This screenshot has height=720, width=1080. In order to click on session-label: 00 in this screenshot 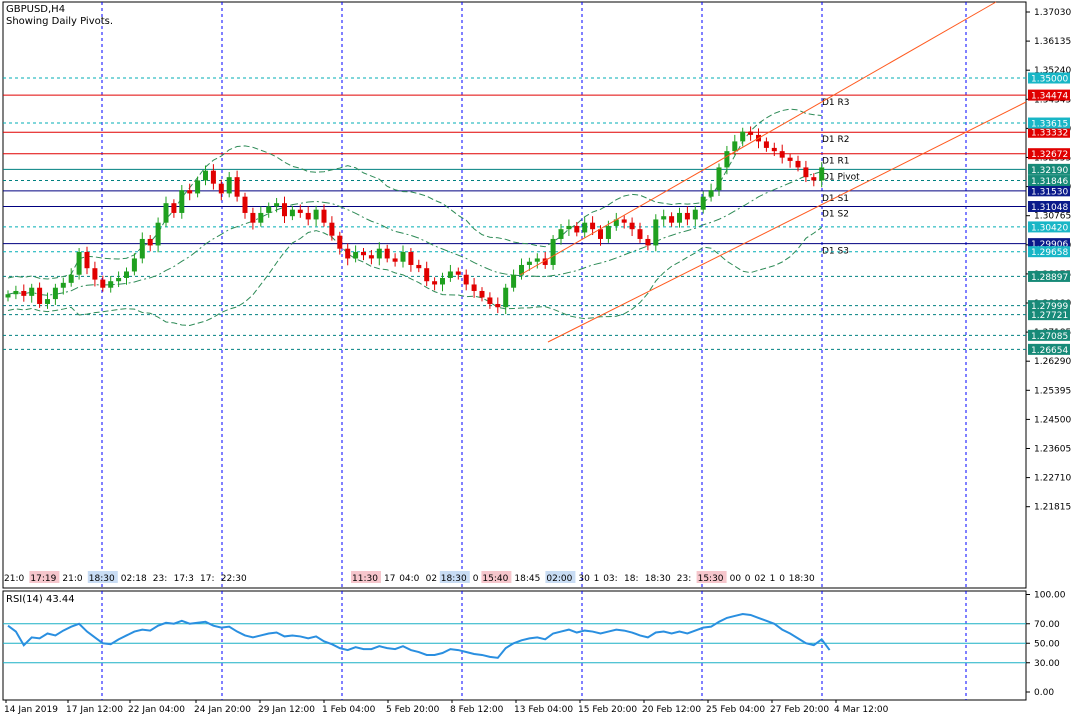, I will do `click(736, 579)`.